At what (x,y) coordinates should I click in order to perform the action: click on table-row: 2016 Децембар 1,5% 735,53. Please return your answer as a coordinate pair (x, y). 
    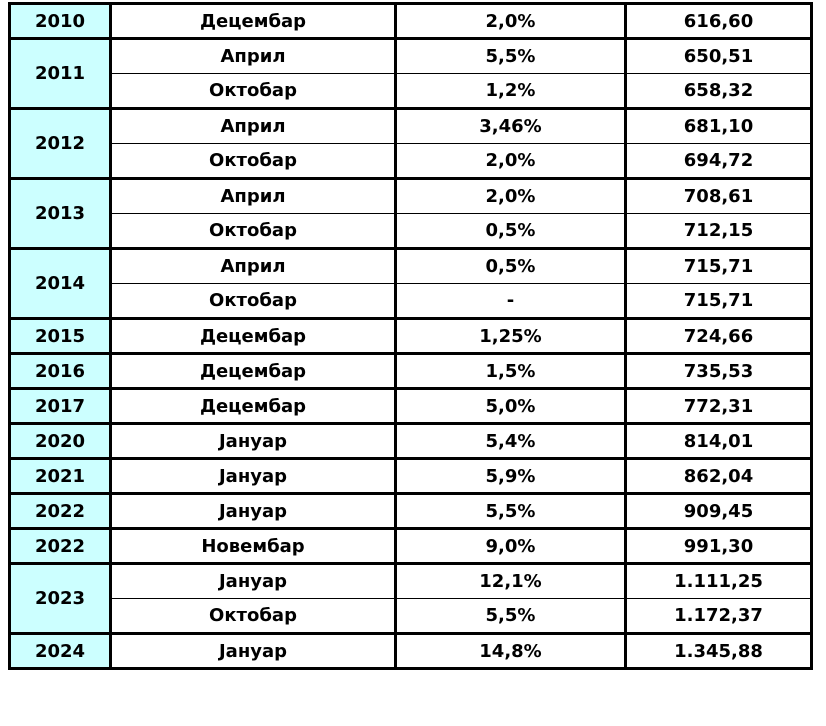
    Looking at the image, I should click on (410, 371).